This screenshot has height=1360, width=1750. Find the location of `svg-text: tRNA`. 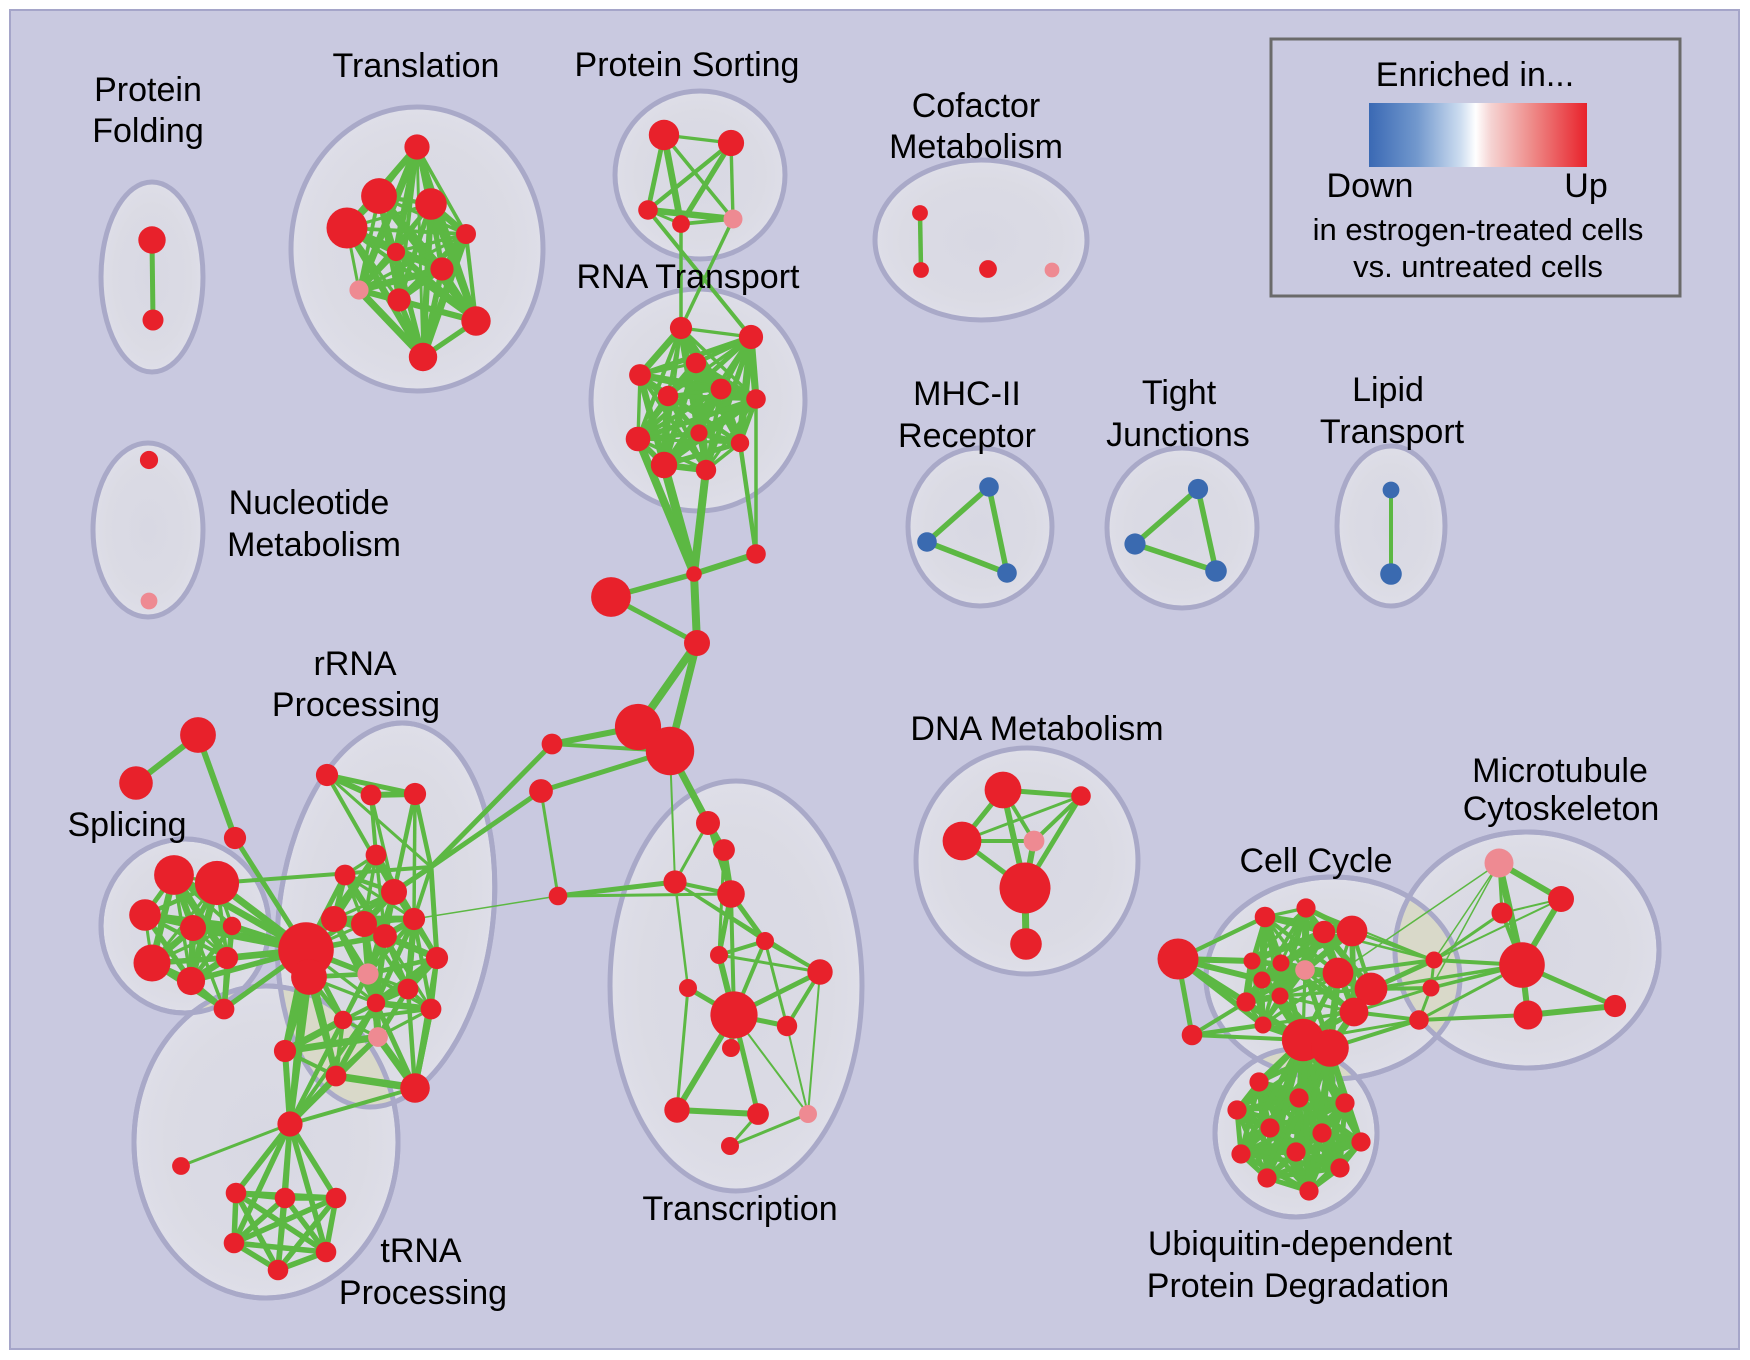

svg-text: tRNA is located at coordinates (421, 1251).